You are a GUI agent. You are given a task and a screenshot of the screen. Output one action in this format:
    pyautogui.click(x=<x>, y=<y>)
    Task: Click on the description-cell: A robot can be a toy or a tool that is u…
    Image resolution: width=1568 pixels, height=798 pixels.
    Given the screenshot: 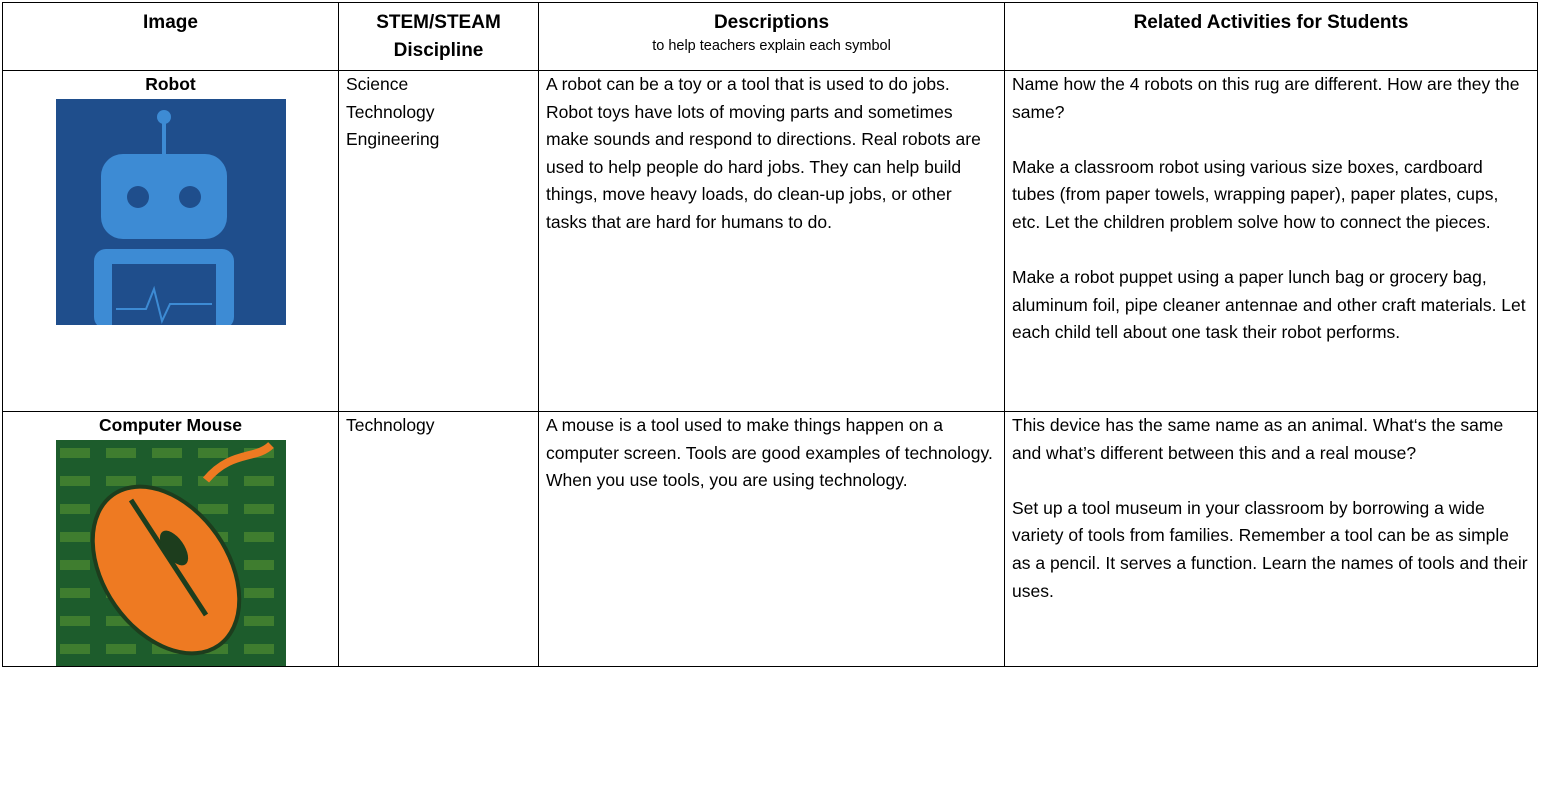 What is the action you would take?
    pyautogui.click(x=771, y=241)
    